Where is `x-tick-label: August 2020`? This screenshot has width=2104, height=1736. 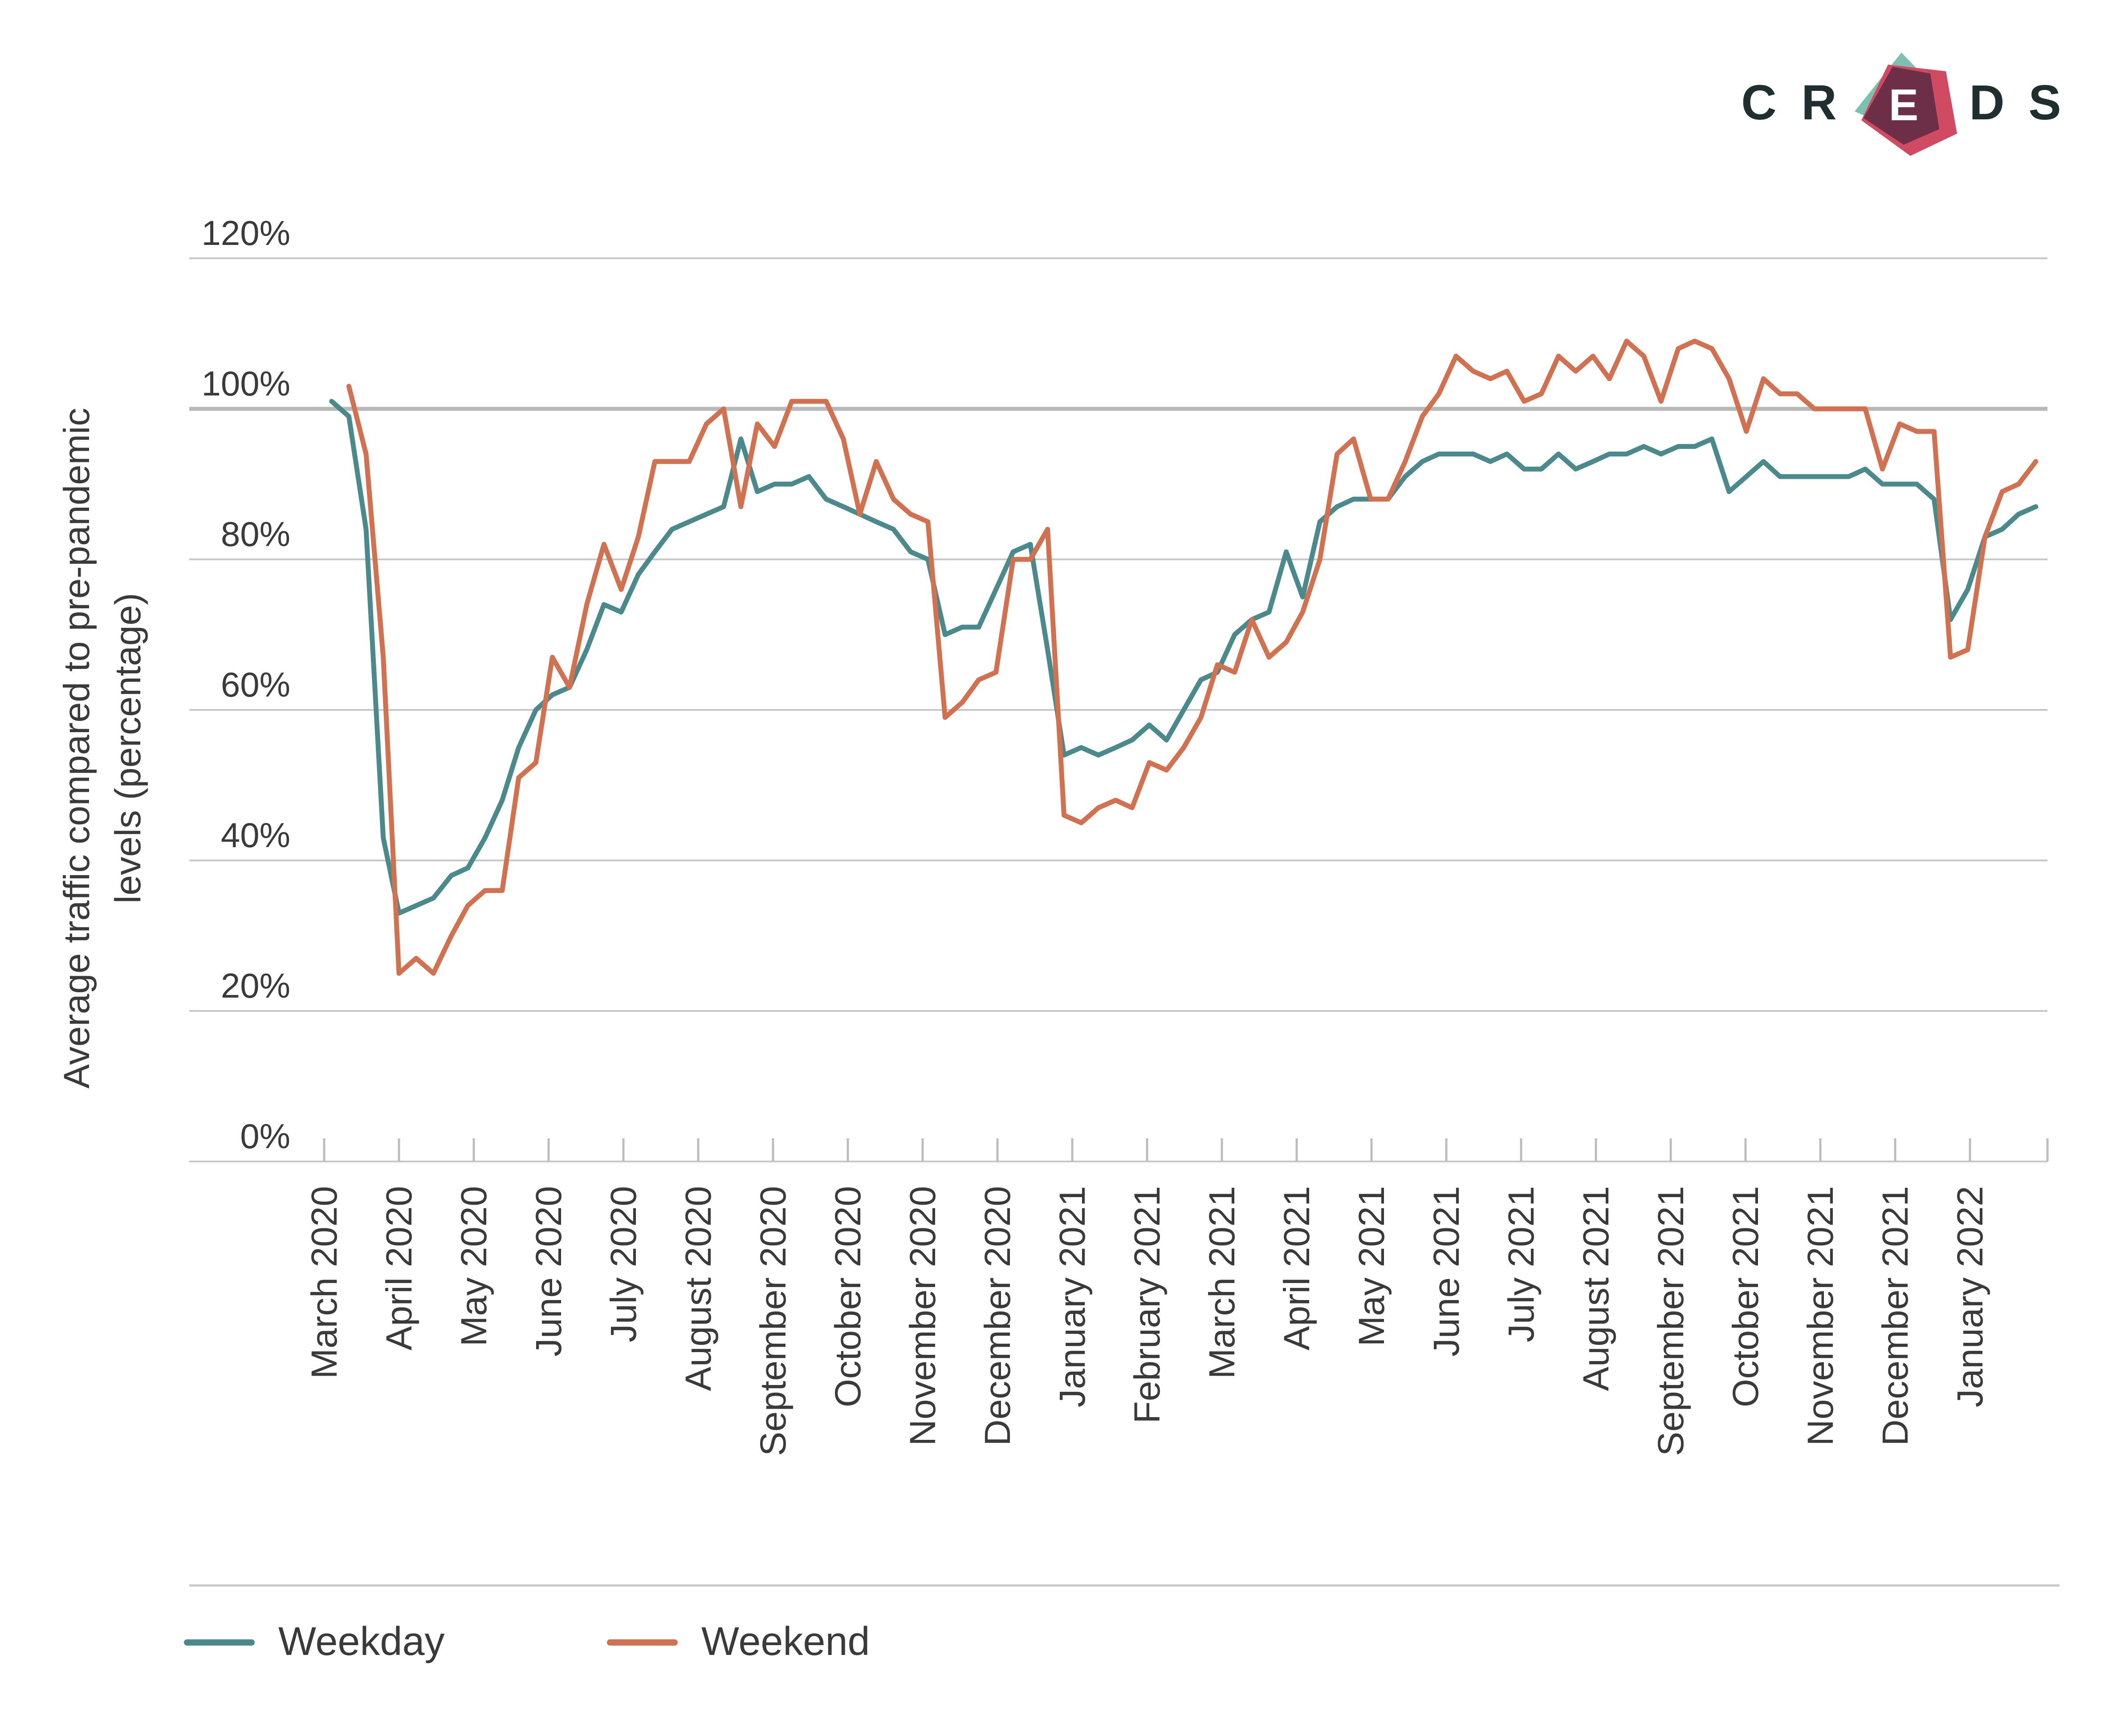 x-tick-label: August 2020 is located at coordinates (698, 1289).